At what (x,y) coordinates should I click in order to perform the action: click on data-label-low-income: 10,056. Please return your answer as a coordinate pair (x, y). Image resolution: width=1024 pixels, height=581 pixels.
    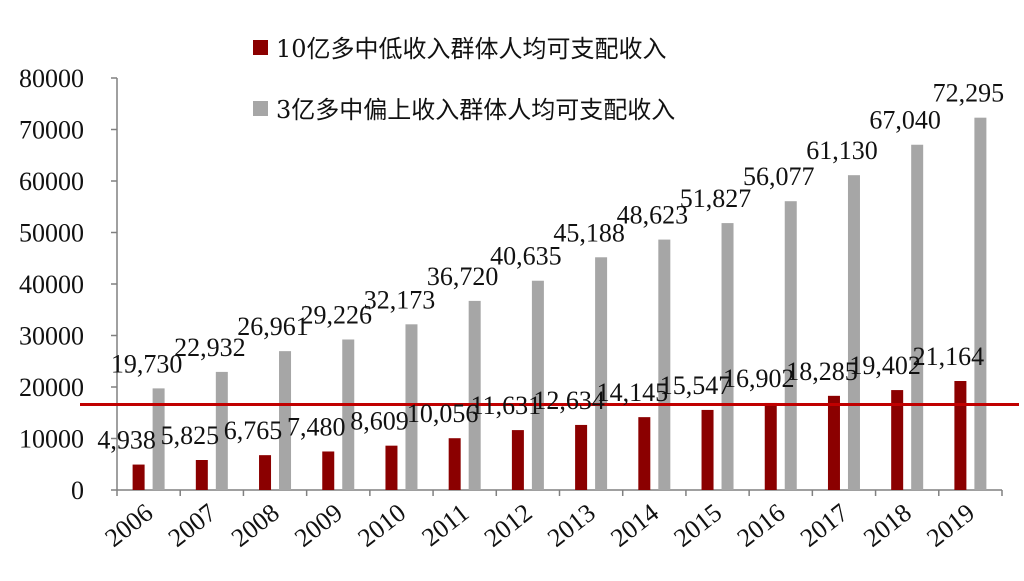
    Looking at the image, I should click on (443, 413).